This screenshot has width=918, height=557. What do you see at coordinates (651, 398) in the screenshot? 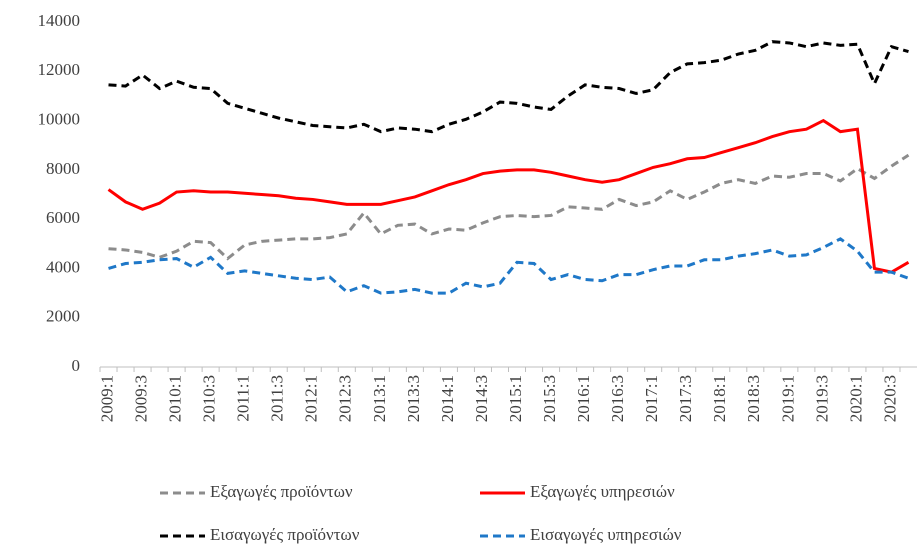
I see `x-tick-label: 2017:1` at bounding box center [651, 398].